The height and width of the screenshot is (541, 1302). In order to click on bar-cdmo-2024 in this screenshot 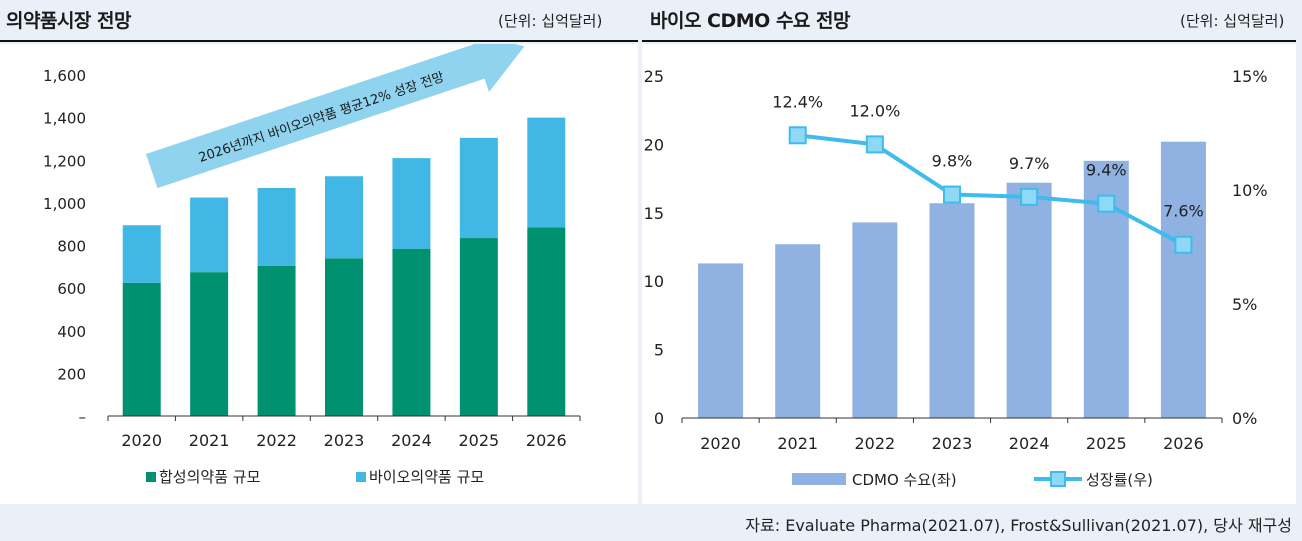, I will do `click(1029, 300)`.